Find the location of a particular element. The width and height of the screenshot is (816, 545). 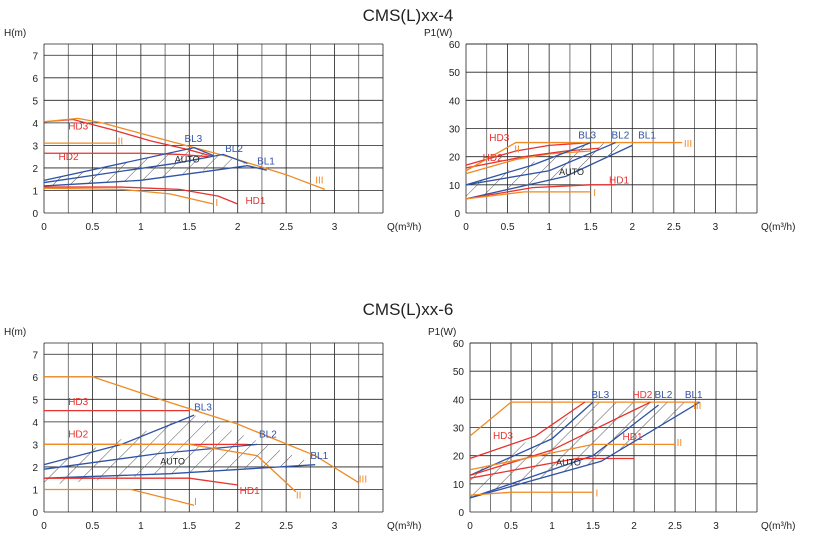

series-line-ii is located at coordinates (528, 162).